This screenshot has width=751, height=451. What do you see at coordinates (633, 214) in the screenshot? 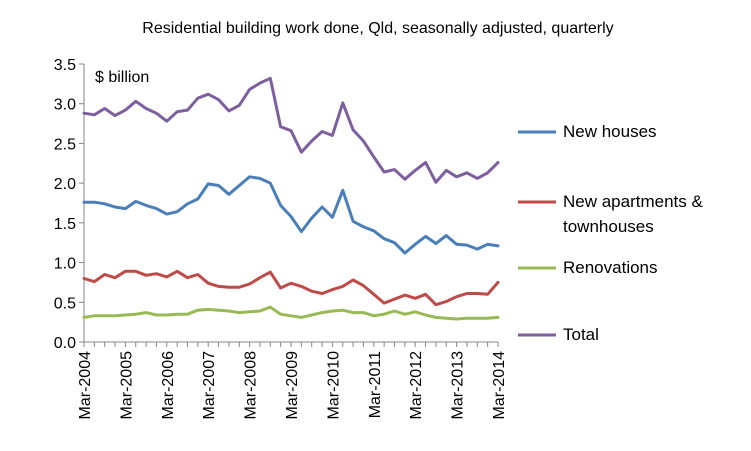
I see `legend-label: New apartments & townhouses` at bounding box center [633, 214].